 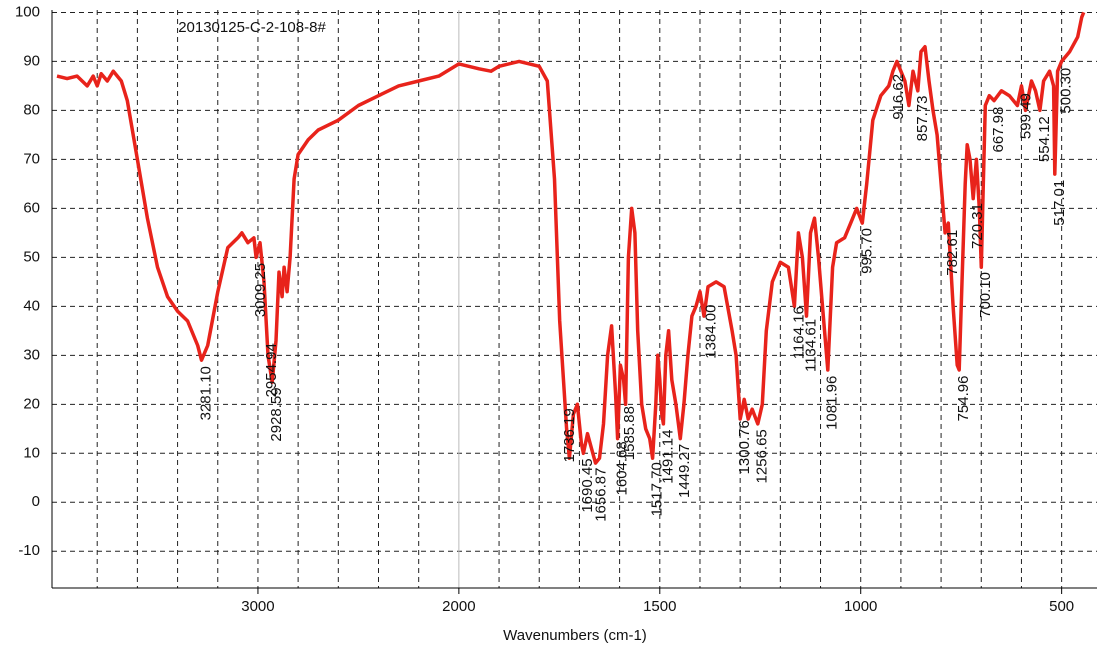 I want to click on peak-label: 3009.25, so click(x=260, y=290).